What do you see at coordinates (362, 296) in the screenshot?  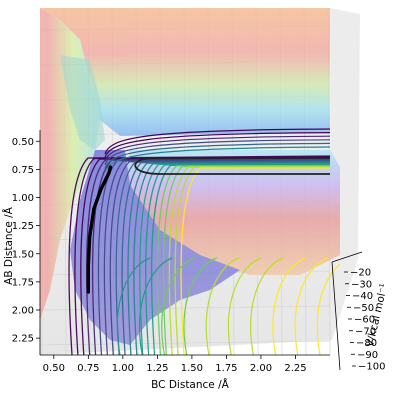 I see `z-tick-label: −40` at bounding box center [362, 296].